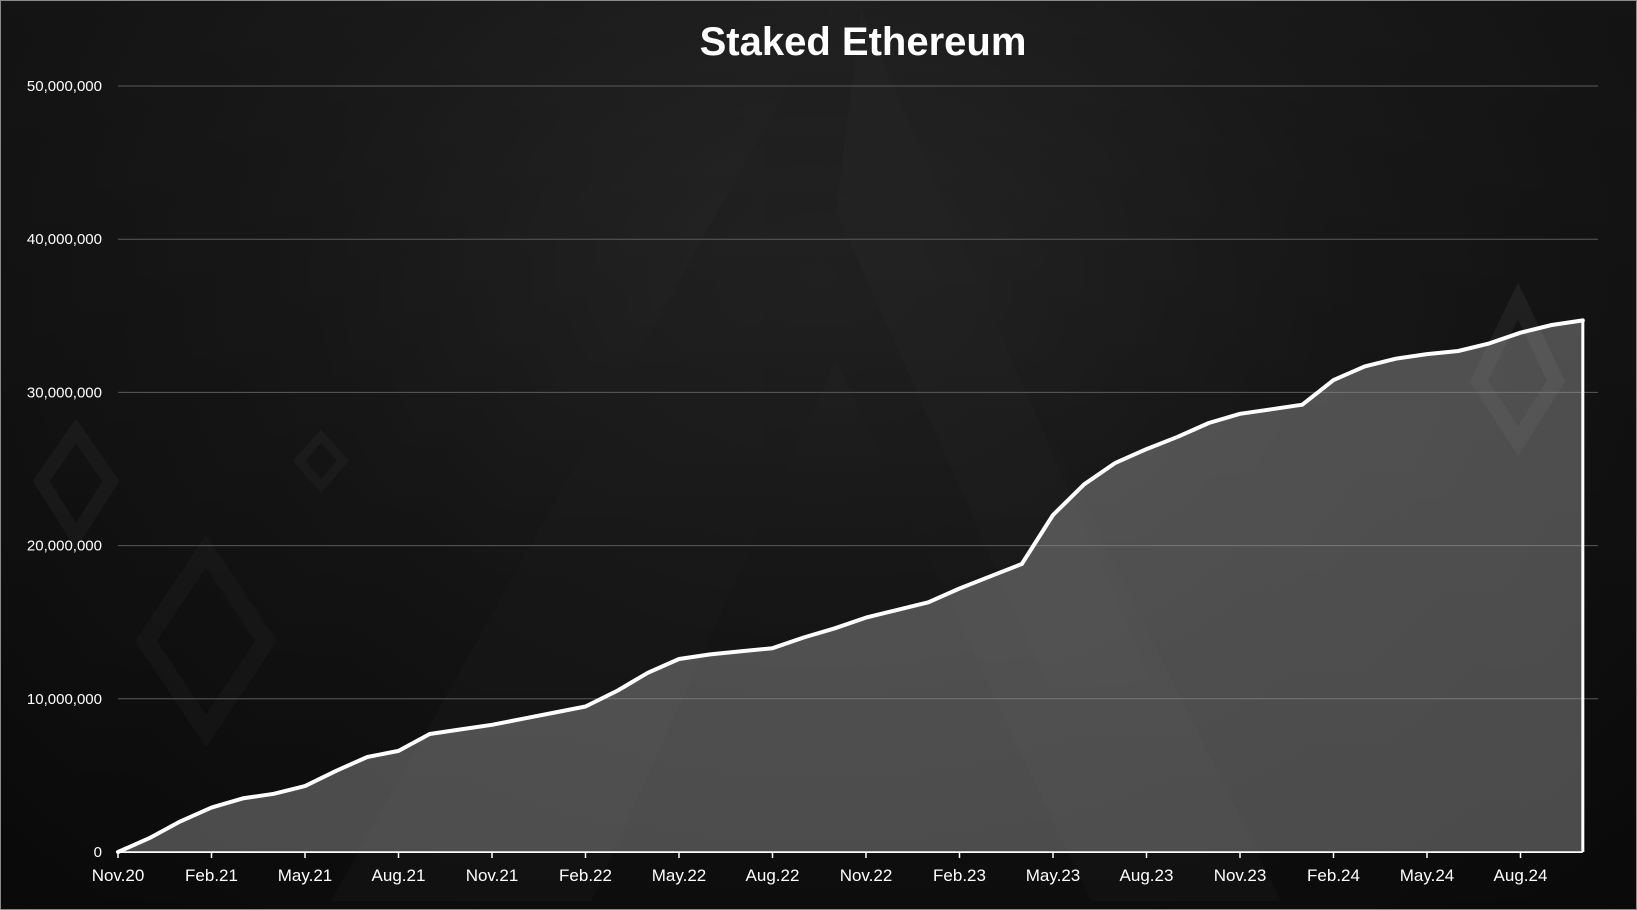 This screenshot has height=910, width=1637. I want to click on y-tick-label: 50,000,000, so click(64, 86).